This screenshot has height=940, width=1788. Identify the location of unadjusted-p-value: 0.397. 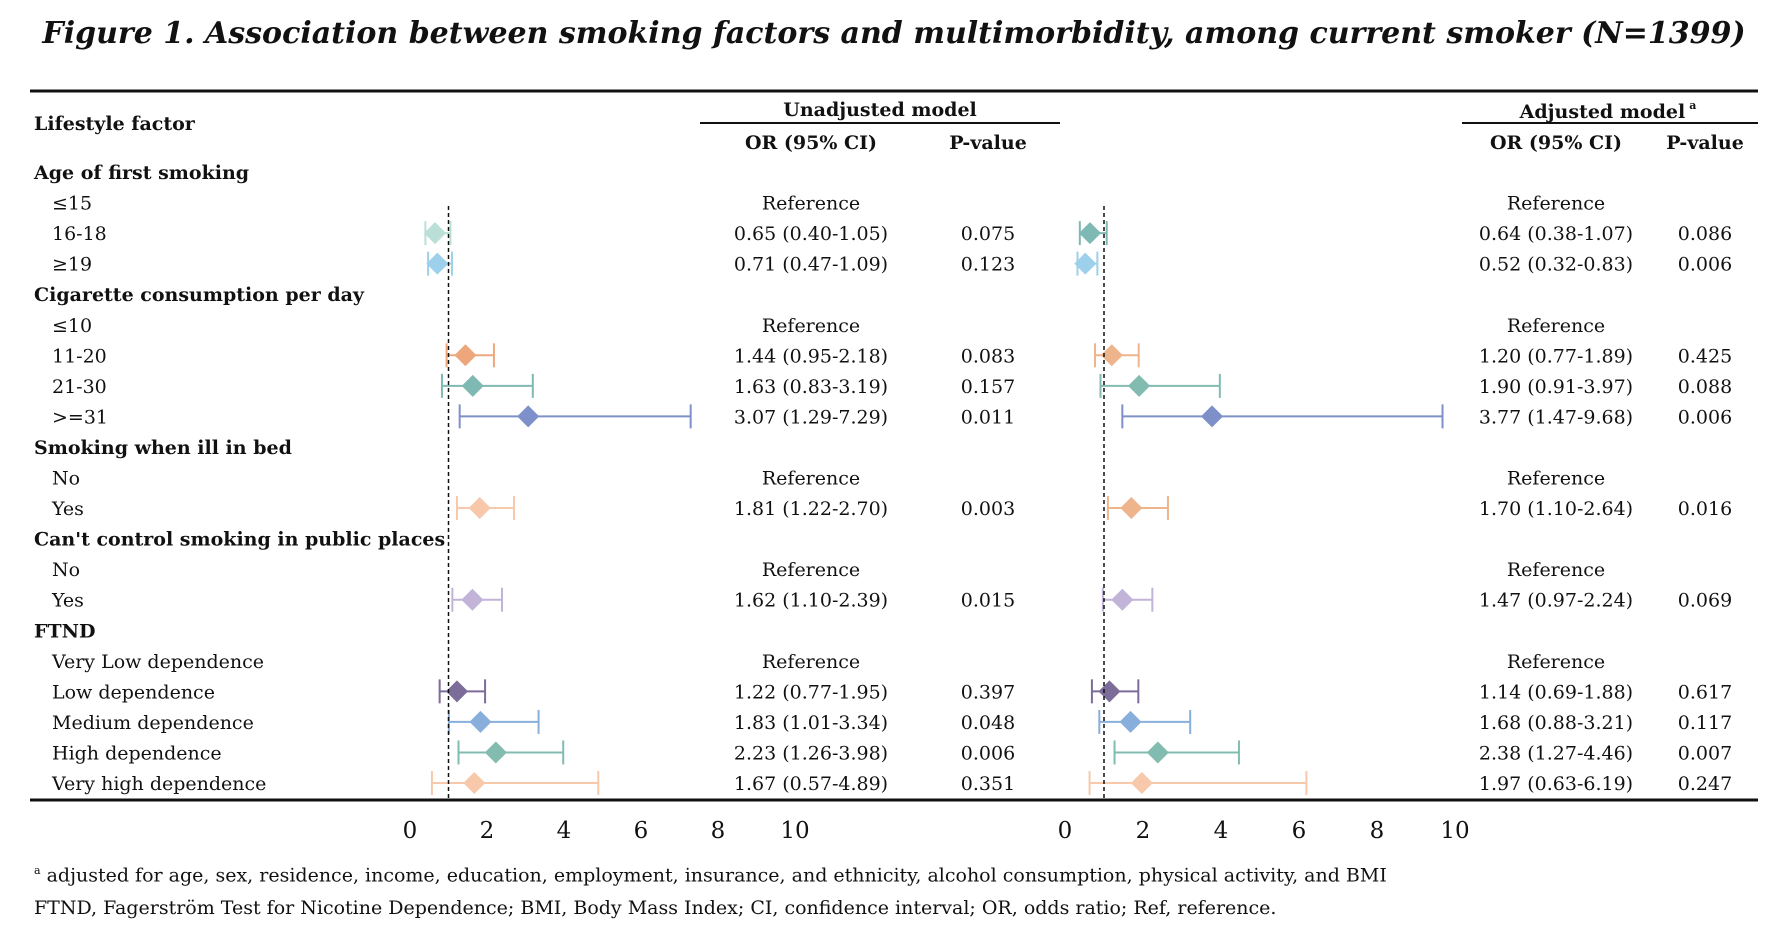
(988, 692).